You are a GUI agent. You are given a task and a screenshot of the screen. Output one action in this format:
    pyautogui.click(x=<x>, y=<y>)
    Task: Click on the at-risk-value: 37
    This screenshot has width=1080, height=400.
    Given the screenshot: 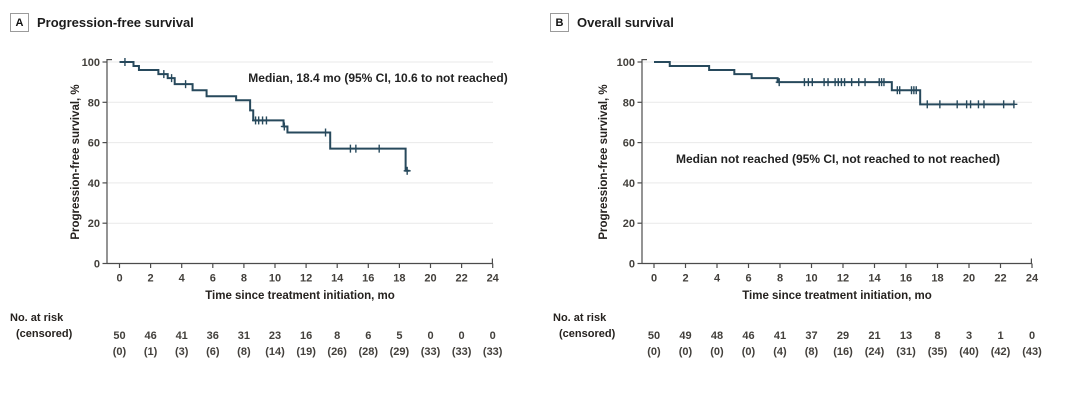 What is the action you would take?
    pyautogui.click(x=811, y=336)
    